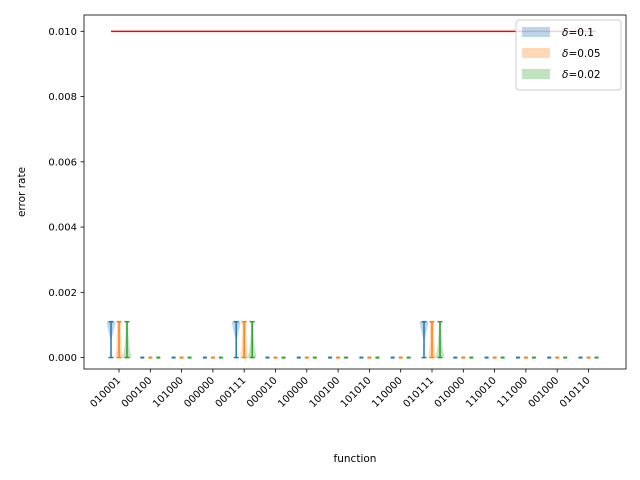 The width and height of the screenshot is (640, 480). Describe the element at coordinates (62, 97) in the screenshot. I see `y-tick-label: 0.008` at that location.